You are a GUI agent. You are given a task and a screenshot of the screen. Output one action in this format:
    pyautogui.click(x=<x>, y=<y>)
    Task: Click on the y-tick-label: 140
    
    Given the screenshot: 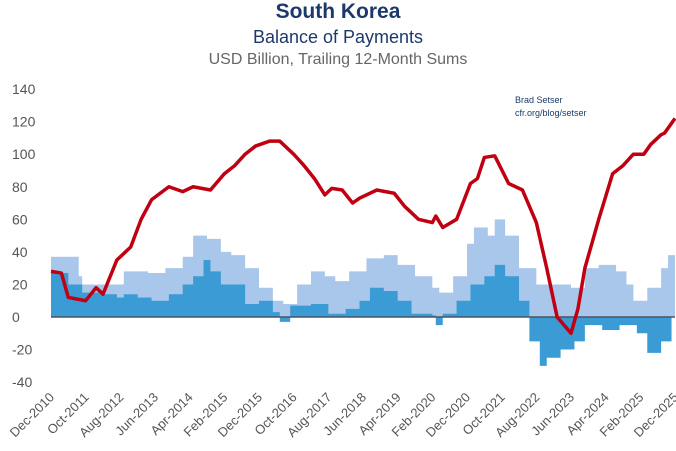 What is the action you would take?
    pyautogui.click(x=24, y=89)
    